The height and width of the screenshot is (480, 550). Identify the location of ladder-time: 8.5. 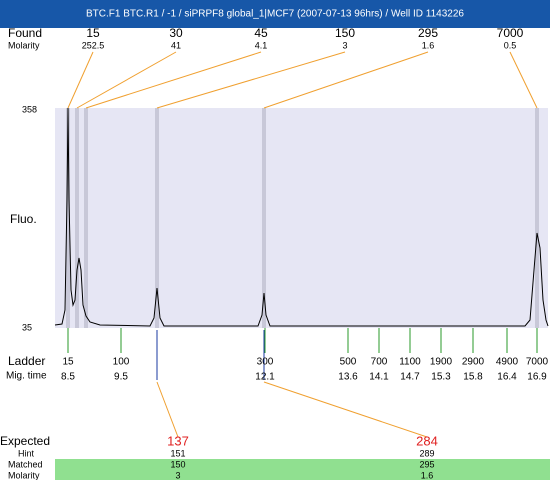
(68, 377).